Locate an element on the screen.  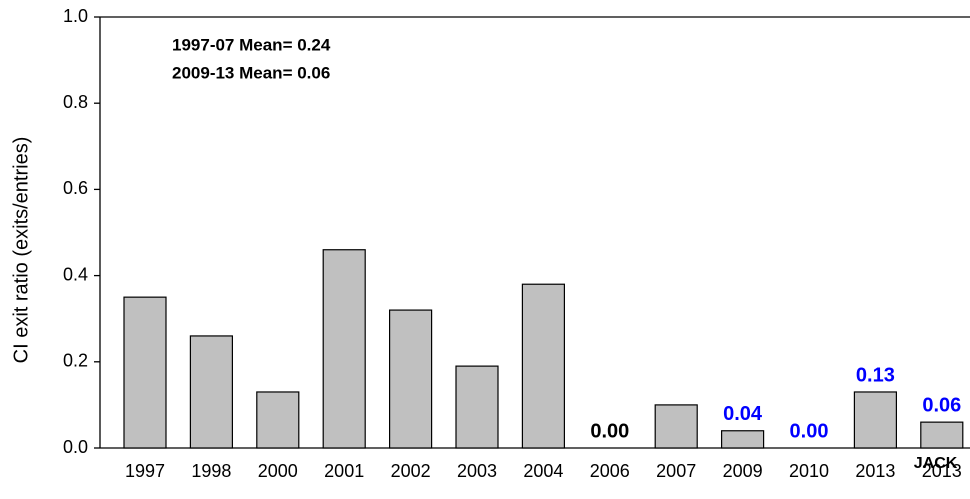
y-axis-label: CI exit ratio (exits/entries) is located at coordinates (21, 250).